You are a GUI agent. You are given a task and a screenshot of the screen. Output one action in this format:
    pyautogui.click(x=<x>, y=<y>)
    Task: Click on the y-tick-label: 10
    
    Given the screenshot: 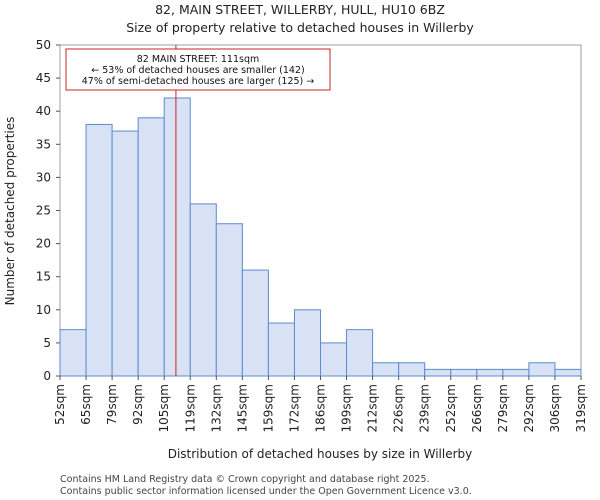 What is the action you would take?
    pyautogui.click(x=43, y=310)
    